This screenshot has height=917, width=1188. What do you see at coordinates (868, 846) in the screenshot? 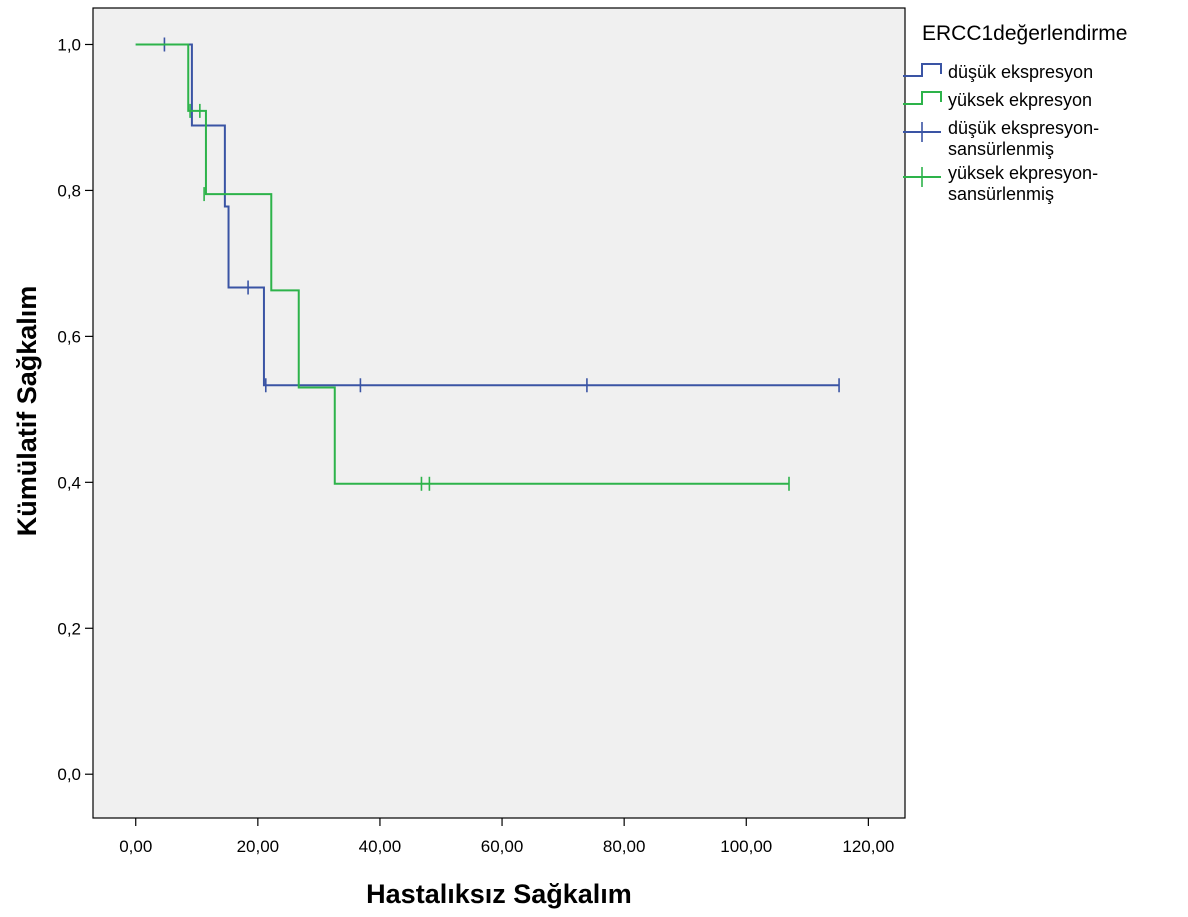
I see `x-tick-label: 120,00` at bounding box center [868, 846].